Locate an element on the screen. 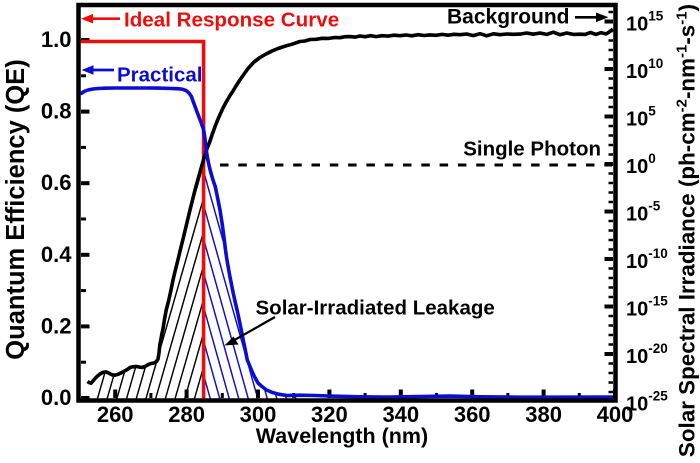 This screenshot has width=700, height=463. svg-text: 0.0 is located at coordinates (56, 397).